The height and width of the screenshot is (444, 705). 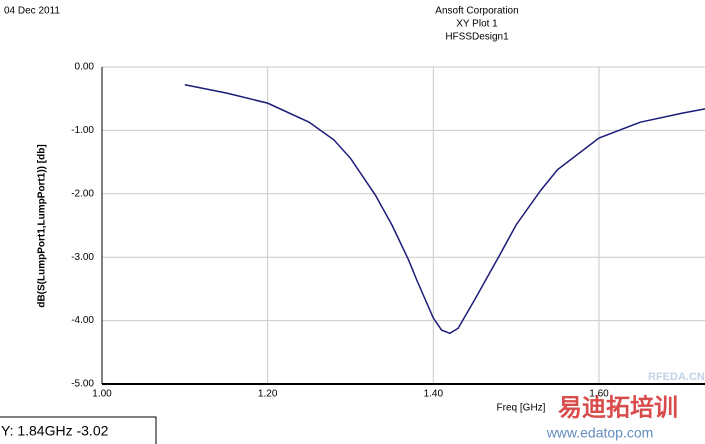 I want to click on y-tick-label: -3.00, so click(x=82, y=257).